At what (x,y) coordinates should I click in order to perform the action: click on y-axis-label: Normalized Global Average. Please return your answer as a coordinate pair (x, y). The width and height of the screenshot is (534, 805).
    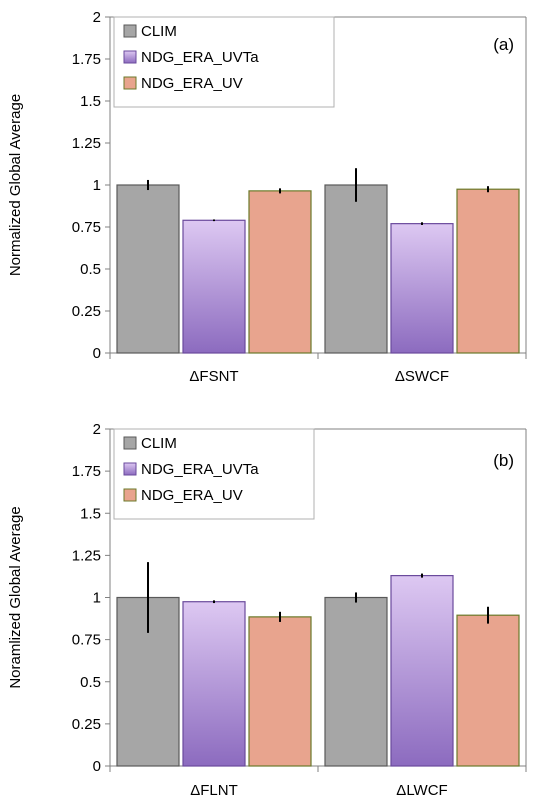
    Looking at the image, I should click on (15, 185).